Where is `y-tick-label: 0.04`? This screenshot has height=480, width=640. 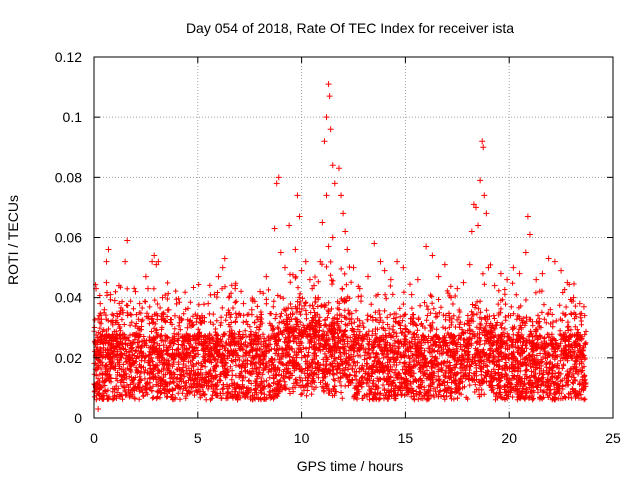
y-tick-label: 0.04 is located at coordinates (68, 298).